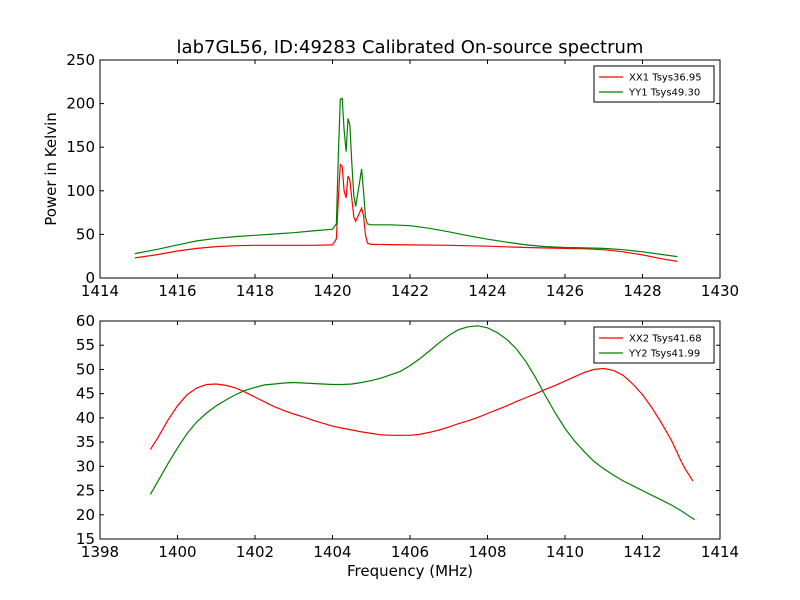 Image resolution: width=800 pixels, height=600 pixels. What do you see at coordinates (332, 552) in the screenshot?
I see `chart2-xtick-label: 1404` at bounding box center [332, 552].